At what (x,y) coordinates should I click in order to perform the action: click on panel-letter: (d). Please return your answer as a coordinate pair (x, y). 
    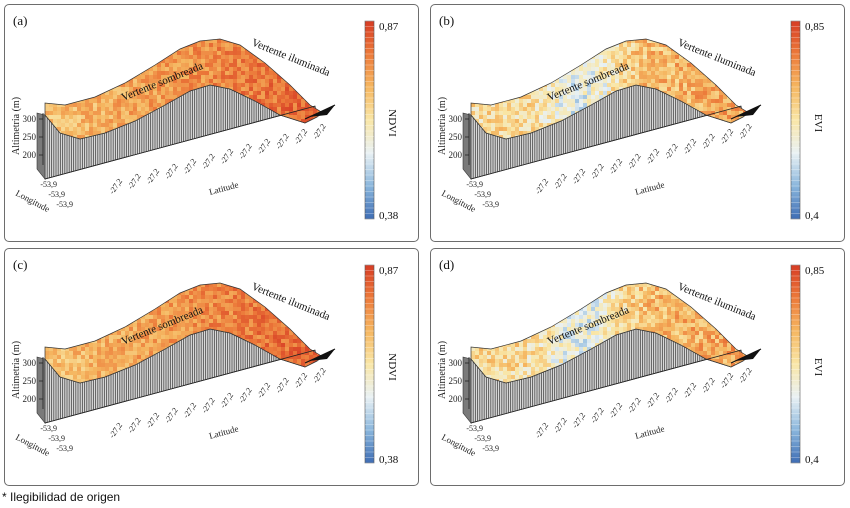
    Looking at the image, I should click on (446, 264).